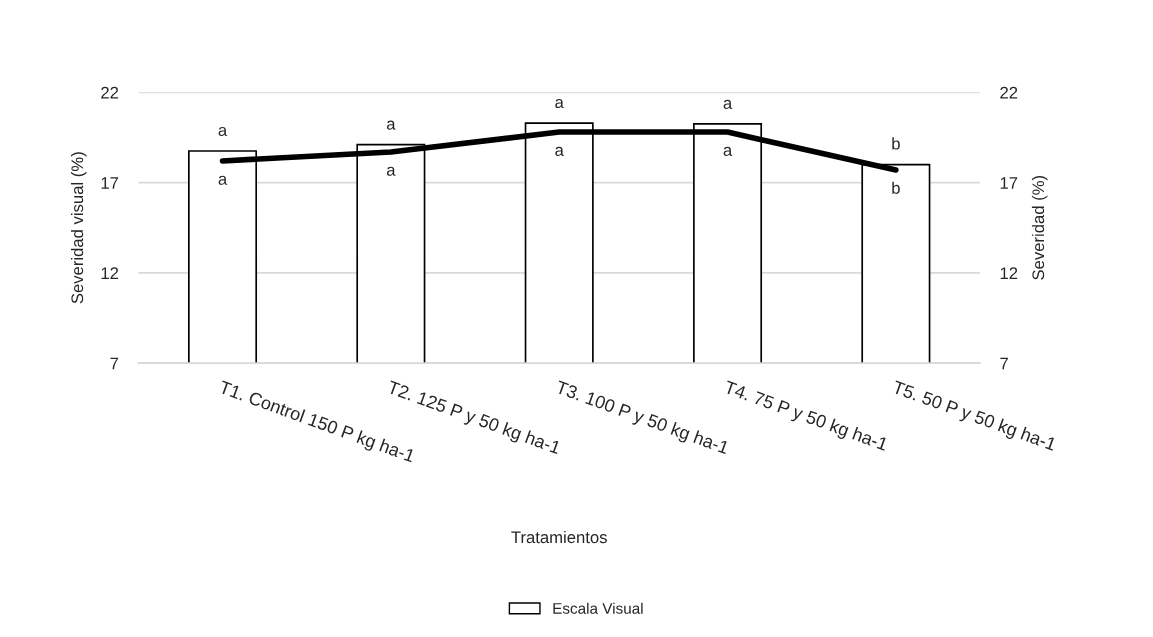 This screenshot has height=637, width=1153. Describe the element at coordinates (1009, 92) in the screenshot. I see `y2-tick-label: 22` at that location.